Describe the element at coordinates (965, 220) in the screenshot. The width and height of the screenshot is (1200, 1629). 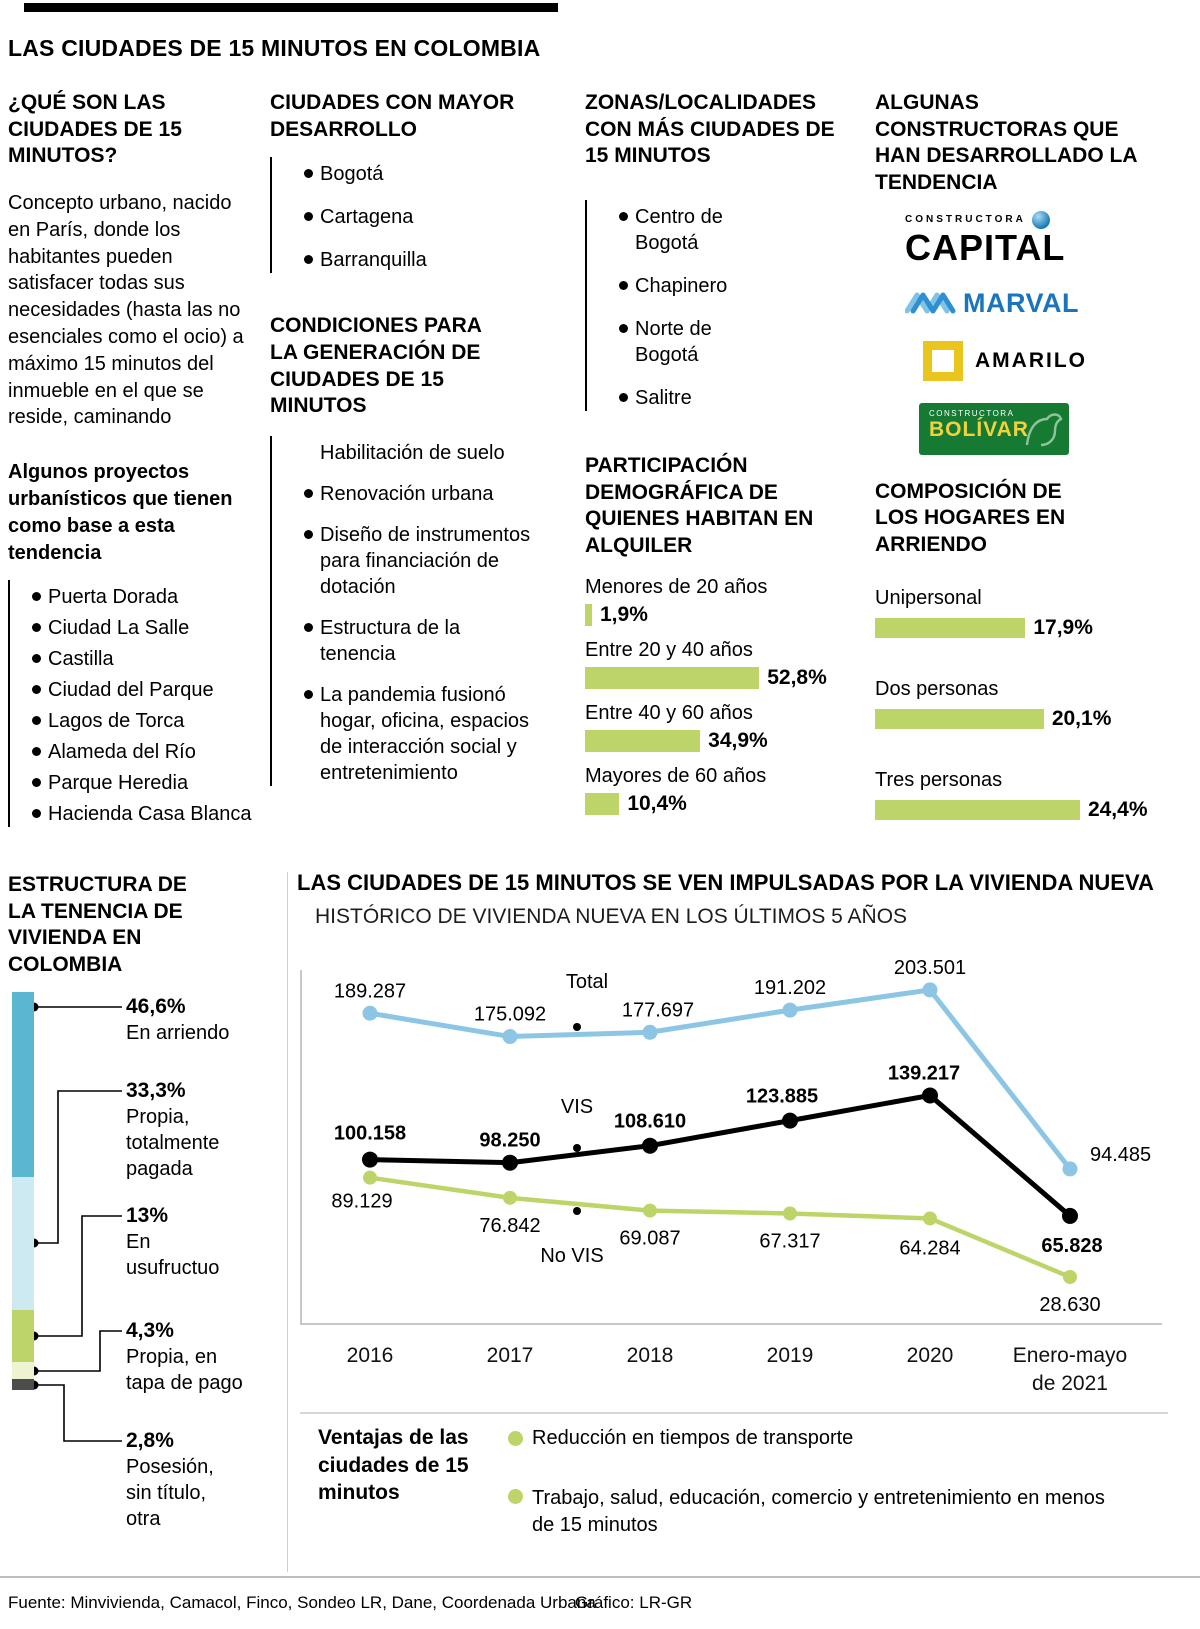
I see `capital-small-text: CONSTRUCTORA` at that location.